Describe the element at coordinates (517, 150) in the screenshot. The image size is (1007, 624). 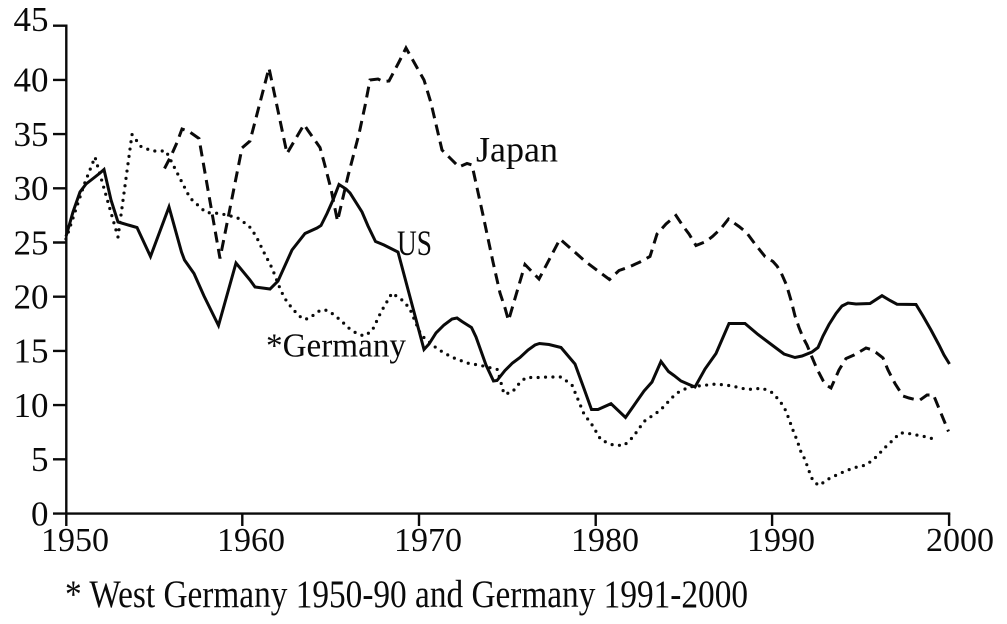
I see `svg-text: Japan` at that location.